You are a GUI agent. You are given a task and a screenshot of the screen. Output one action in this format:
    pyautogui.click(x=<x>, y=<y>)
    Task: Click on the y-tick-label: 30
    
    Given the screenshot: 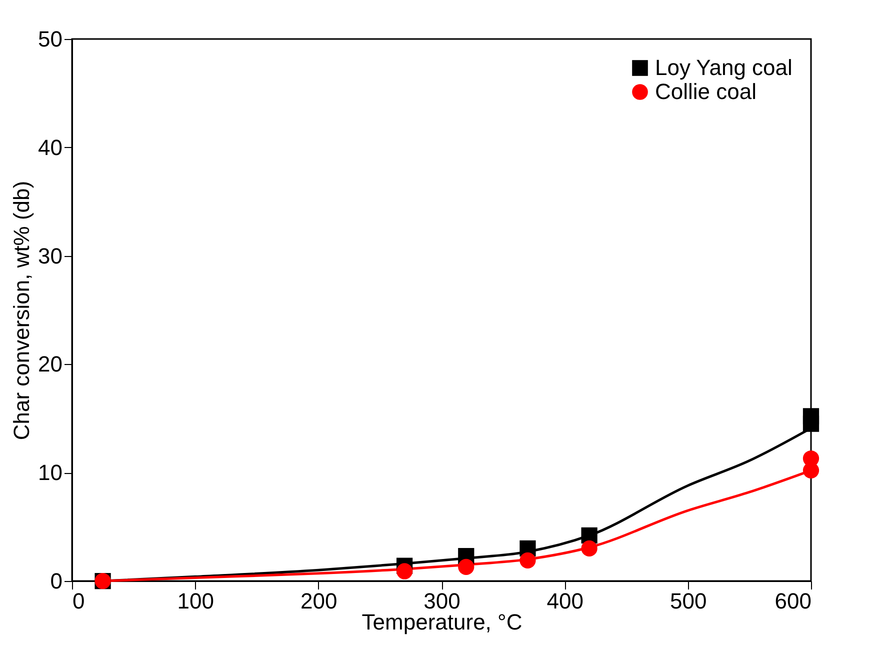 What is the action you would take?
    pyautogui.click(x=50, y=255)
    